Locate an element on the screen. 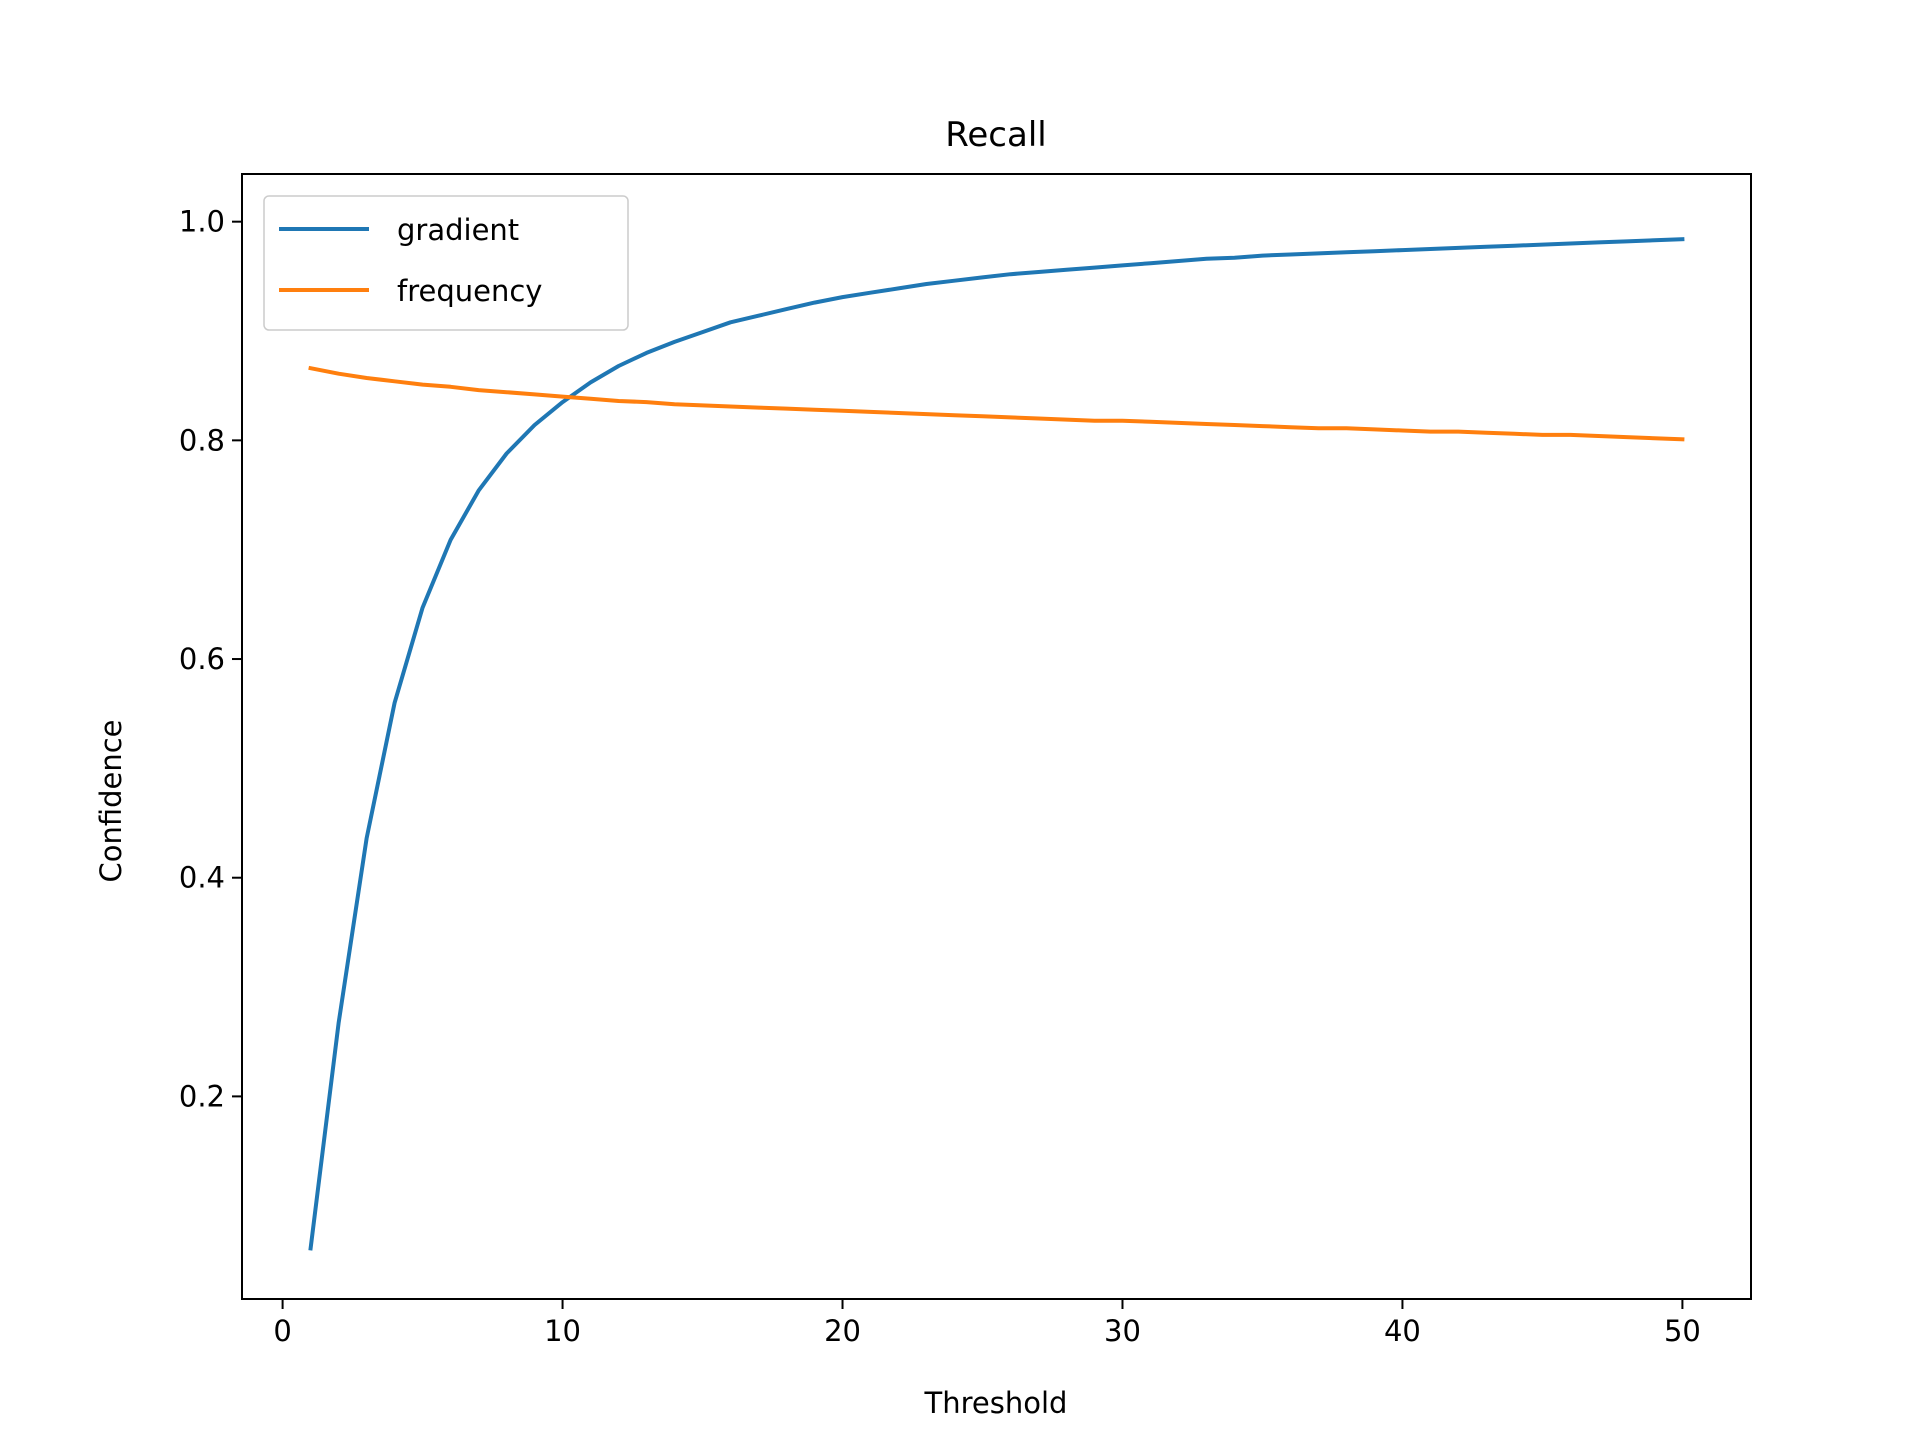 This screenshot has width=1920, height=1440. y-tick-label: 0.4 is located at coordinates (202, 878).